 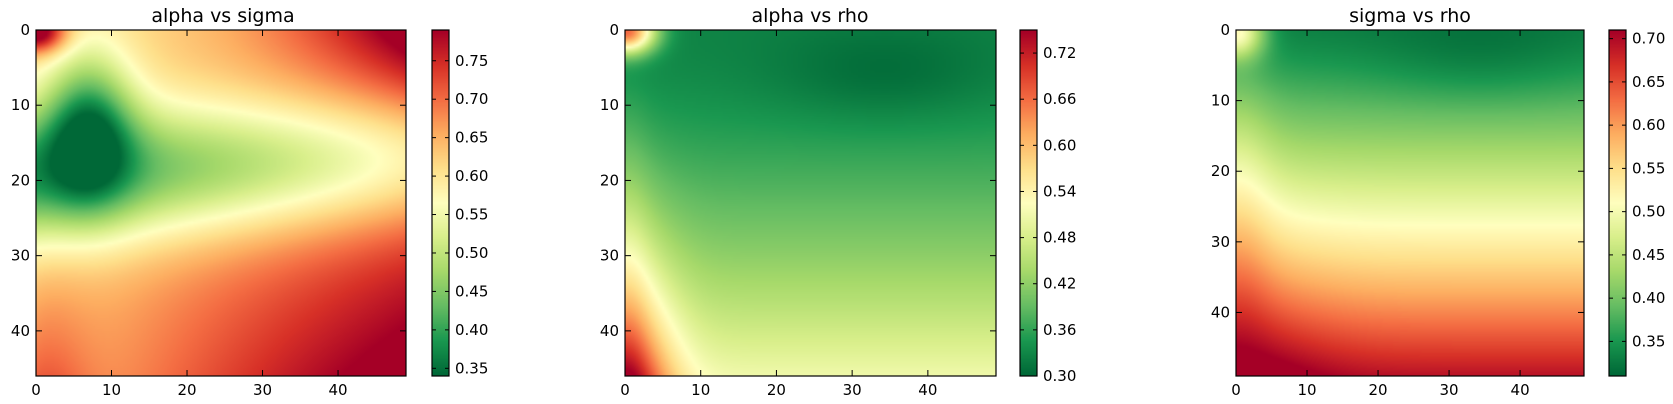 I want to click on colorbar-tick-label: 0.75, so click(x=471, y=61).